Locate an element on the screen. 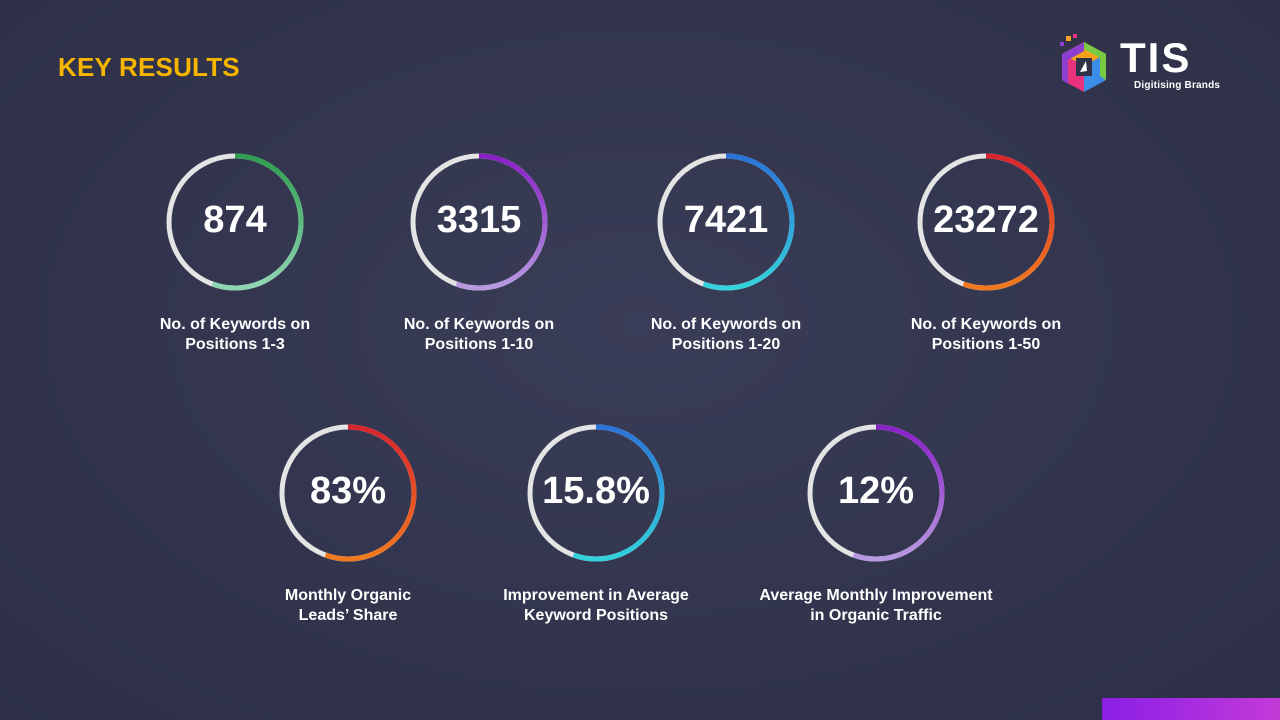 This screenshot has width=1280, height=720. metric-label-line2: Positions 1-20 is located at coordinates (726, 344).